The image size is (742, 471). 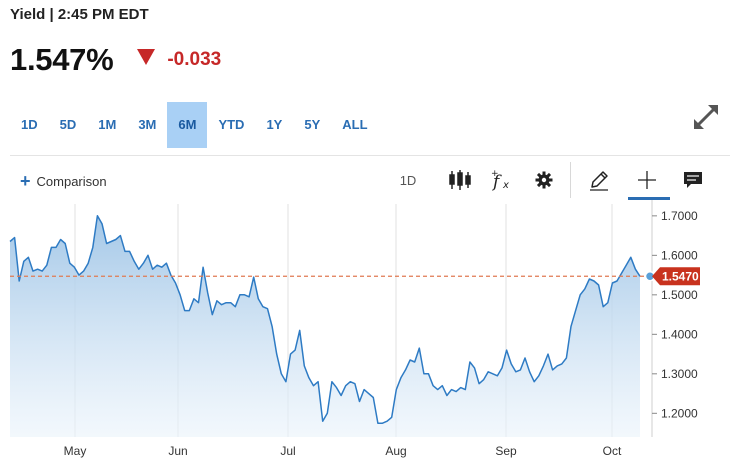 What do you see at coordinates (679, 374) in the screenshot?
I see `y-tick-label: 1.3000` at bounding box center [679, 374].